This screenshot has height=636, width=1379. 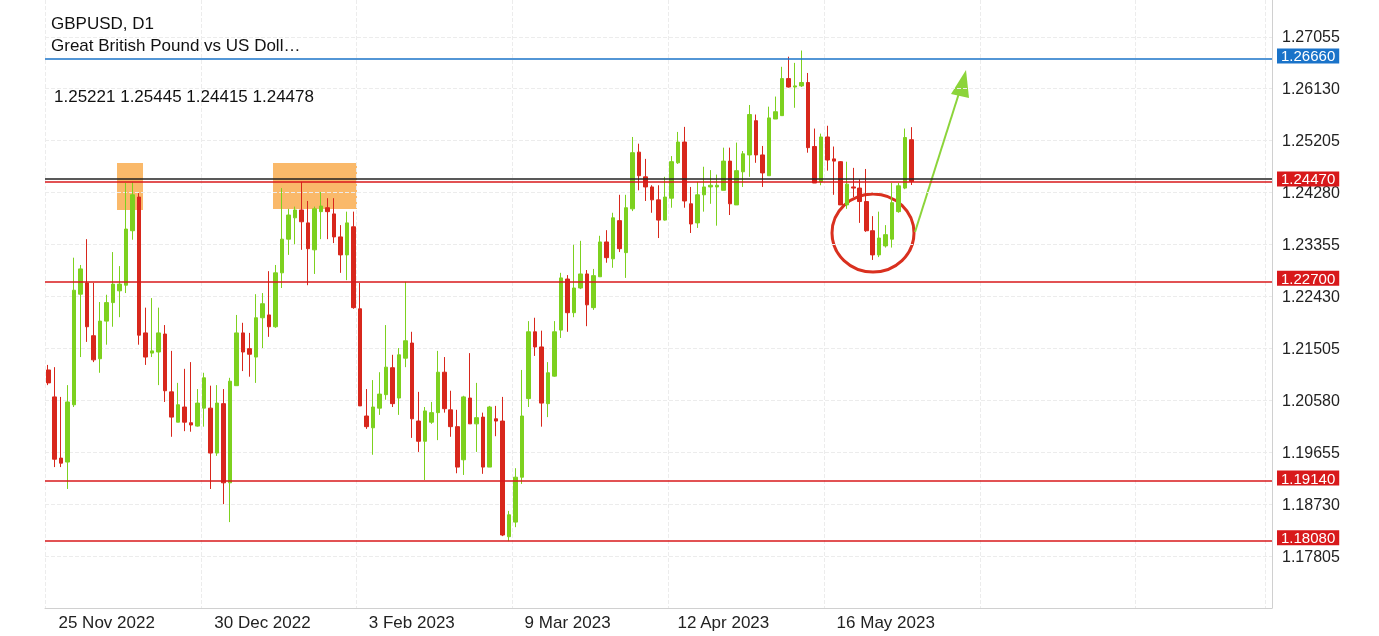 I want to click on ref-line-label: 1.26660, so click(x=1308, y=56).